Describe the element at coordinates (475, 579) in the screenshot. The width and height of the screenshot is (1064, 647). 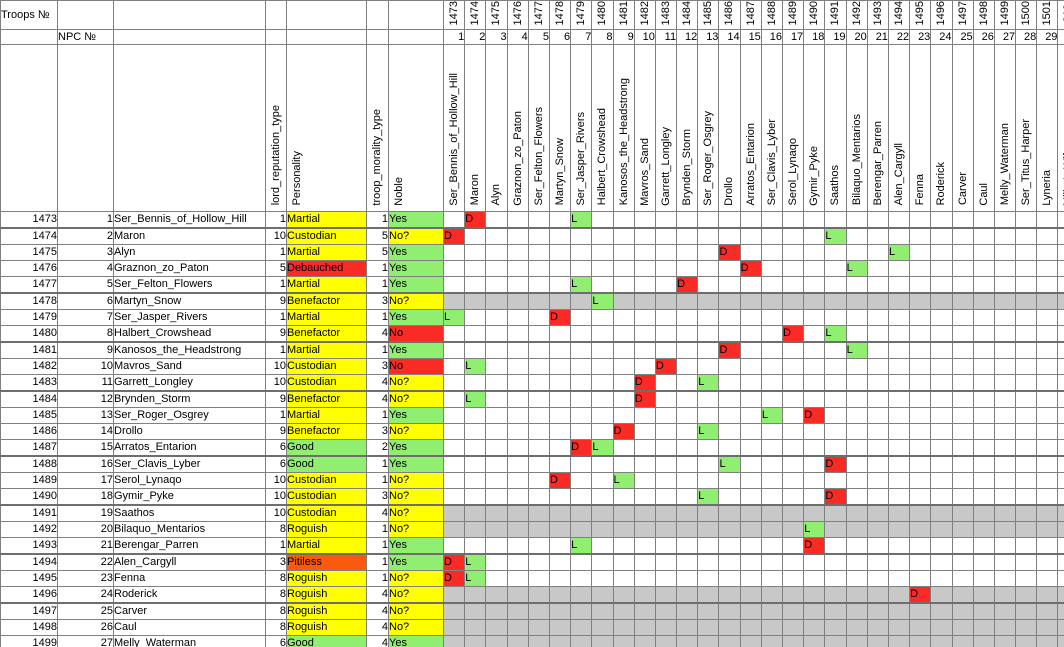
I see `cell-relation-like: L` at that location.